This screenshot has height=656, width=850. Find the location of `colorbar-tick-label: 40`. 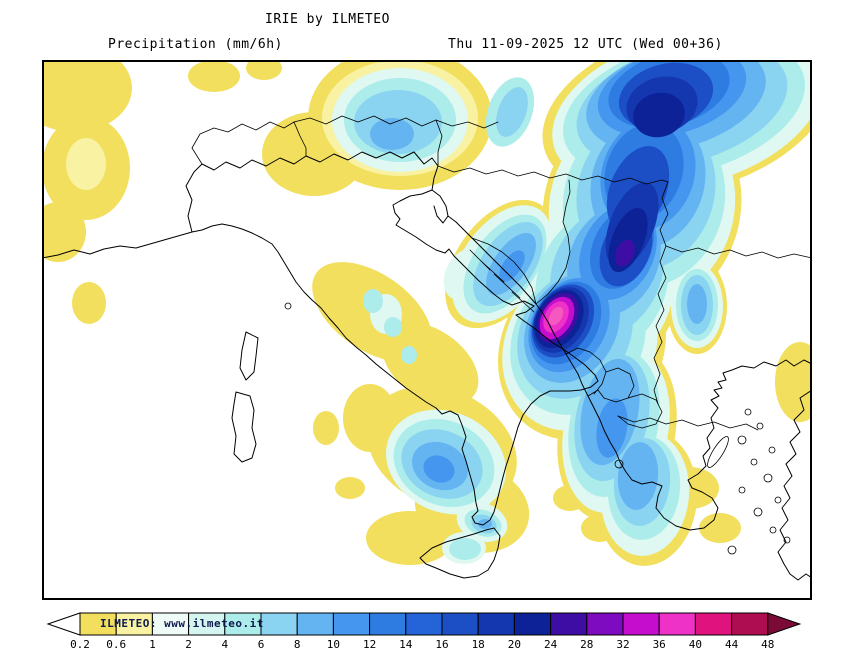

colorbar-tick-label: 40 is located at coordinates (695, 644).